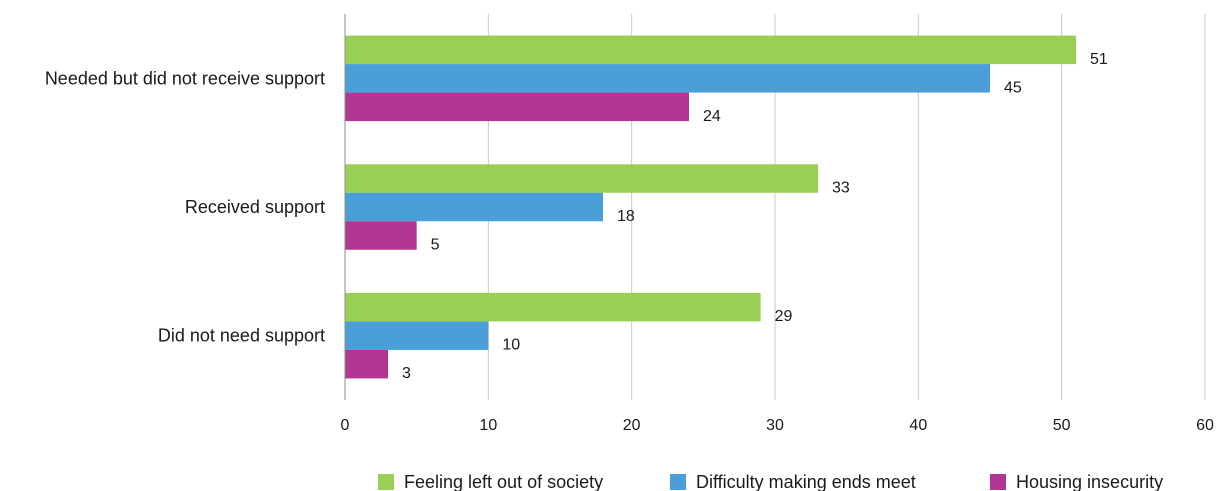 This screenshot has height=491, width=1220. What do you see at coordinates (488, 425) in the screenshot?
I see `tick-label-10: 10` at bounding box center [488, 425].